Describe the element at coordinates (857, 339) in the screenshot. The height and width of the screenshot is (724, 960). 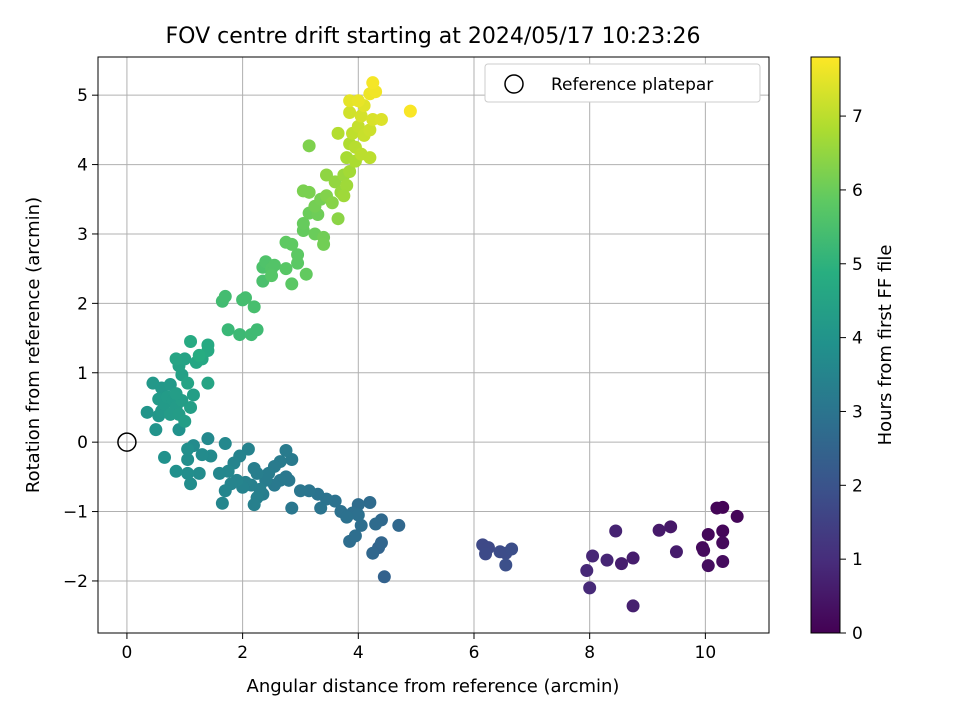
I see `colorbar-tick-label: 4` at that location.